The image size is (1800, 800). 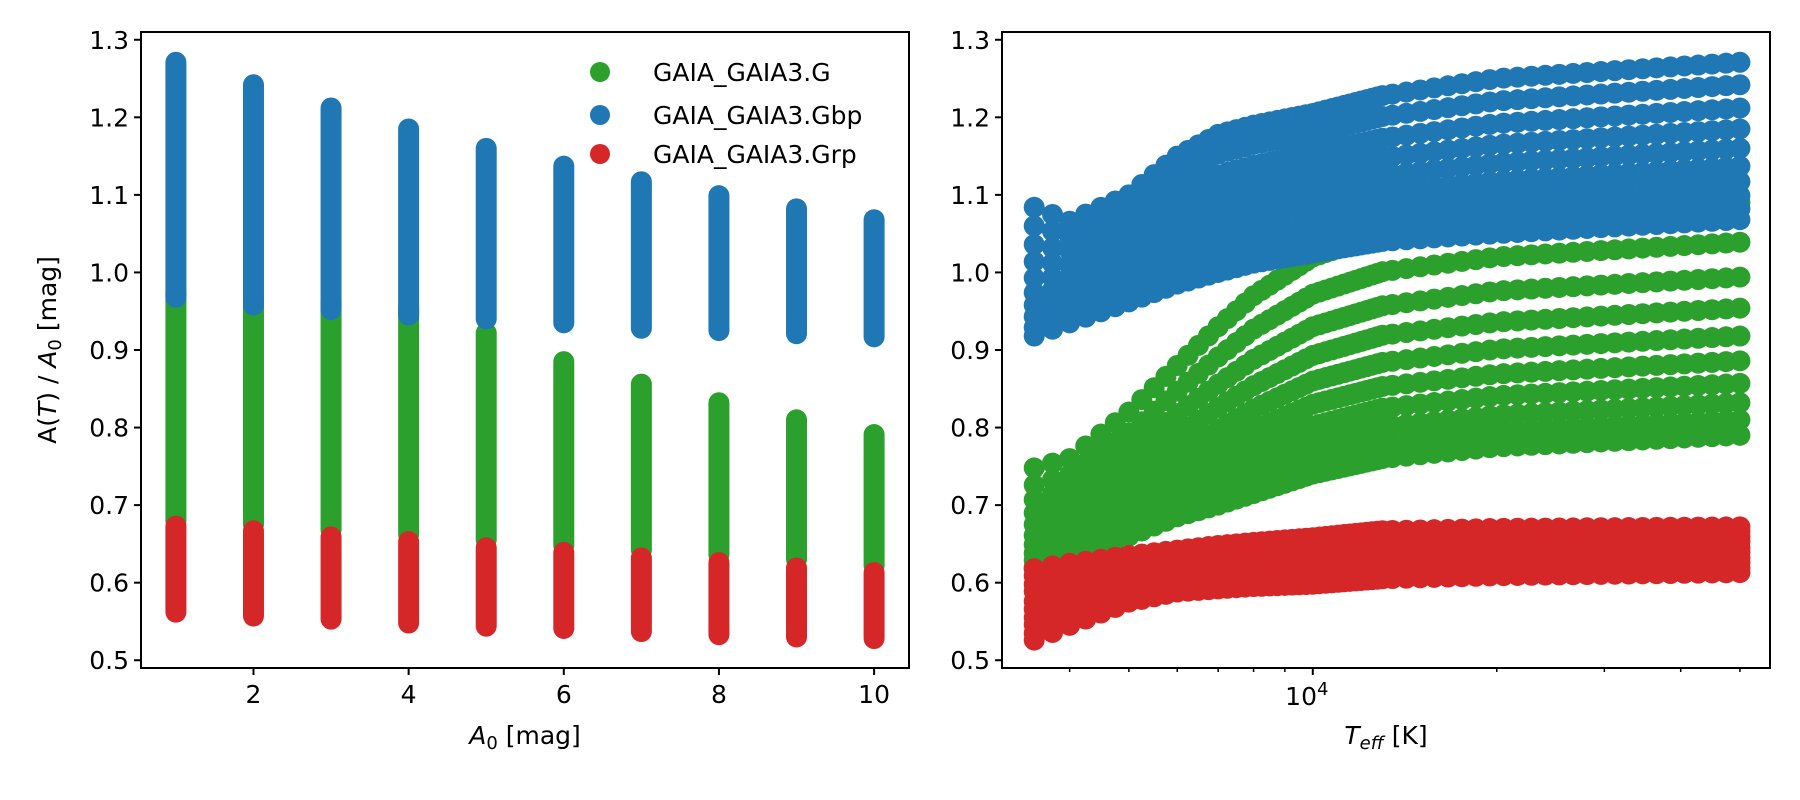 What do you see at coordinates (539, 735) in the screenshot?
I see `x-label-unit: [mag]` at bounding box center [539, 735].